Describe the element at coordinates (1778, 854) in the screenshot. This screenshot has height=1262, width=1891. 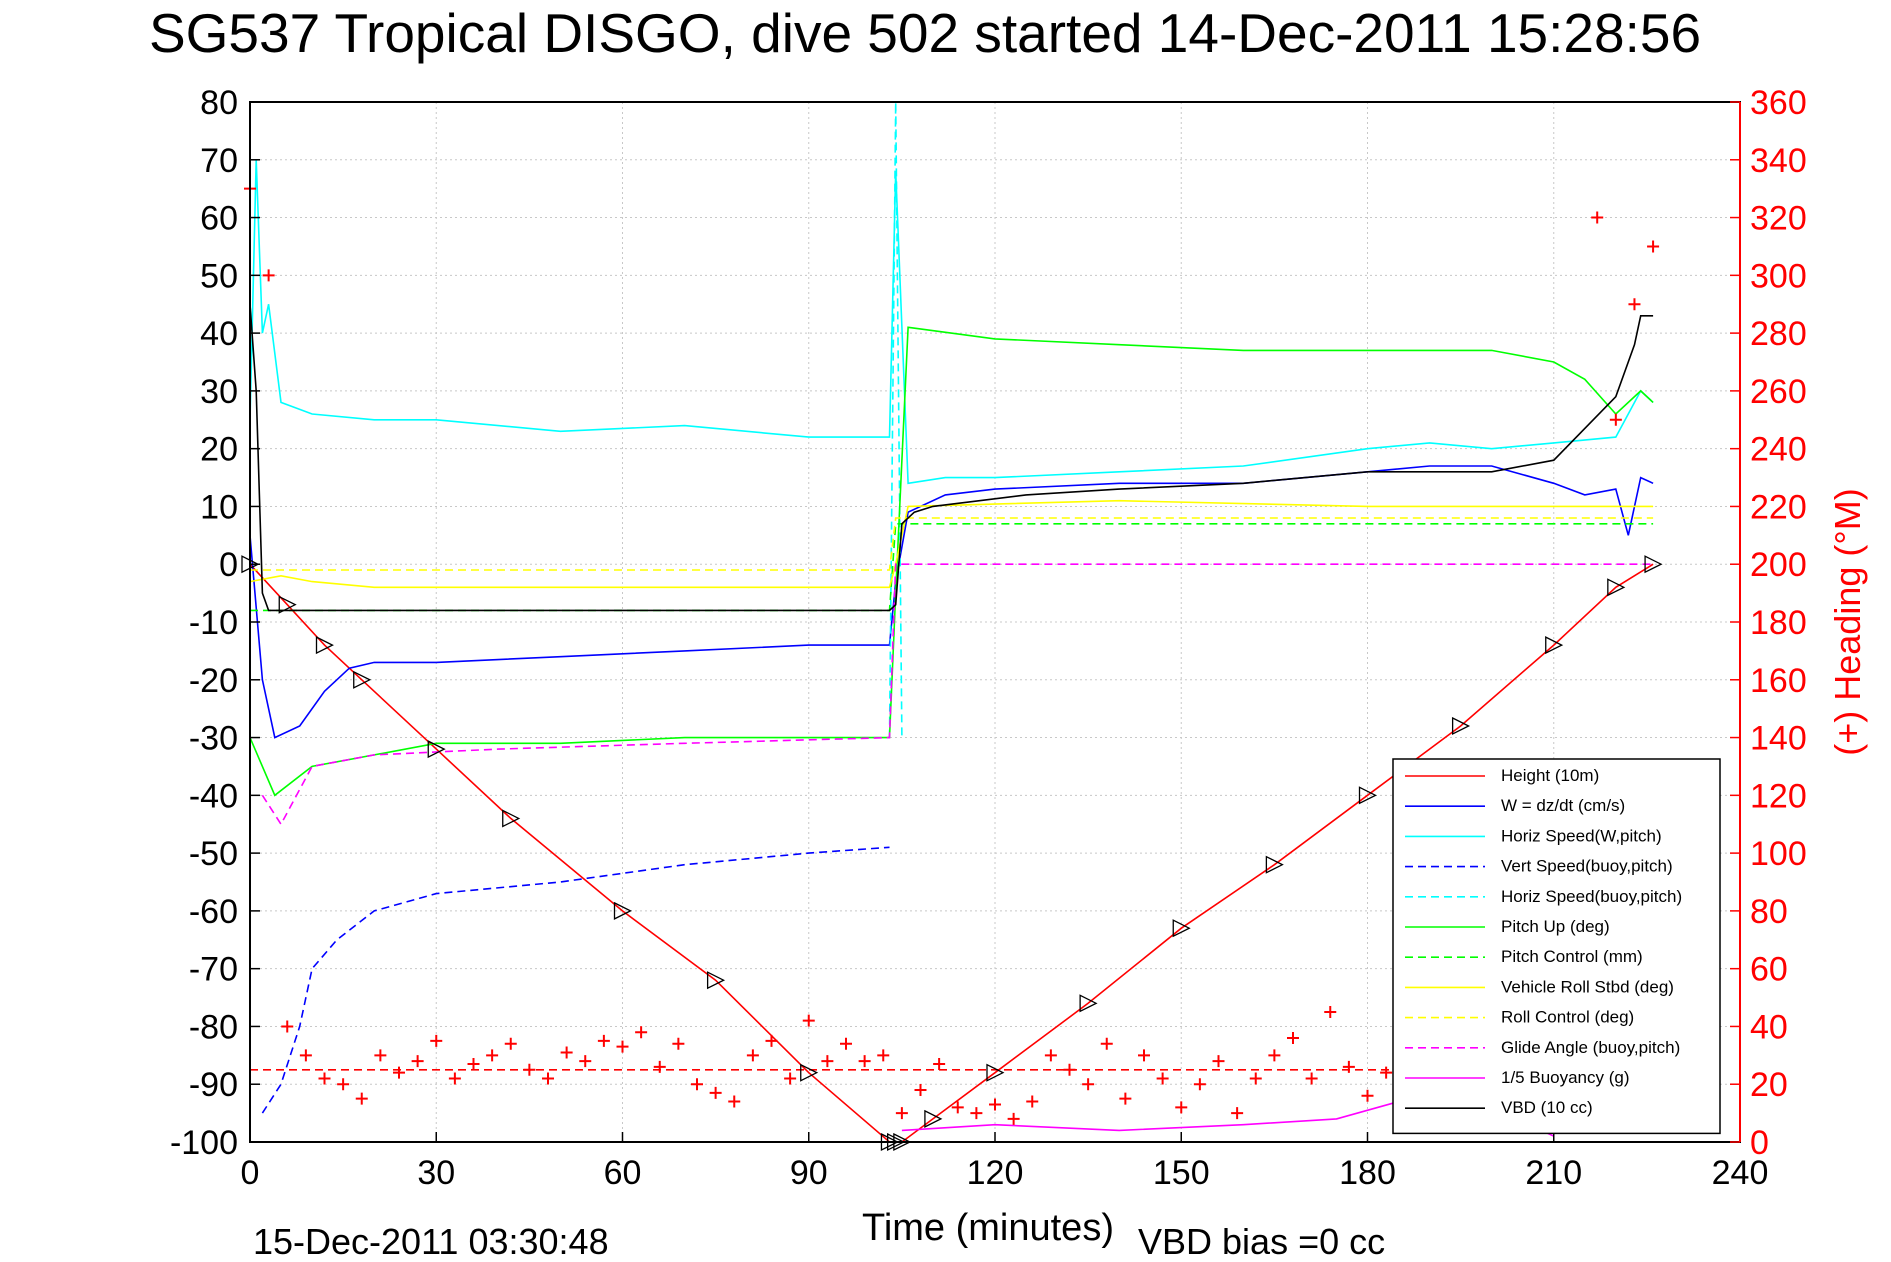
I see `y-right-tick-label: 100` at that location.